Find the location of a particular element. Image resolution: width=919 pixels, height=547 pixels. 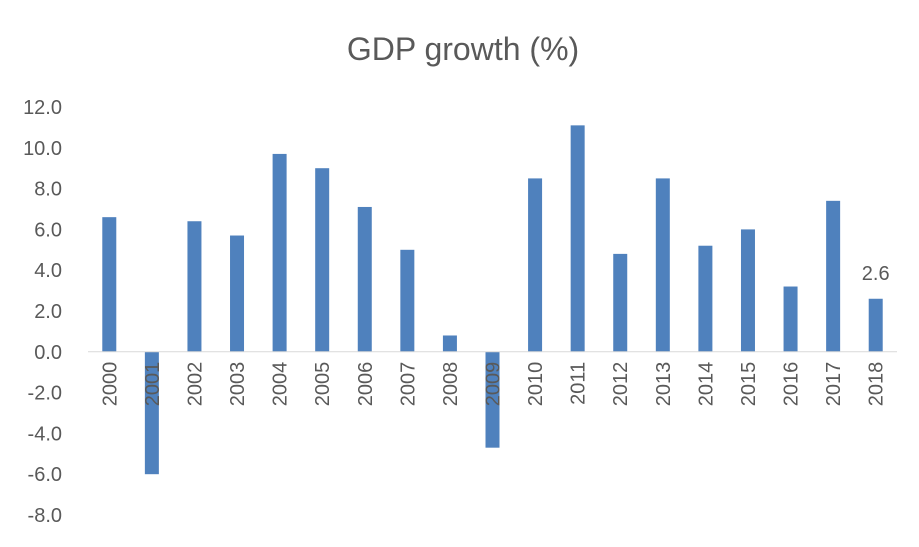

data-label: 2.6 is located at coordinates (876, 274).